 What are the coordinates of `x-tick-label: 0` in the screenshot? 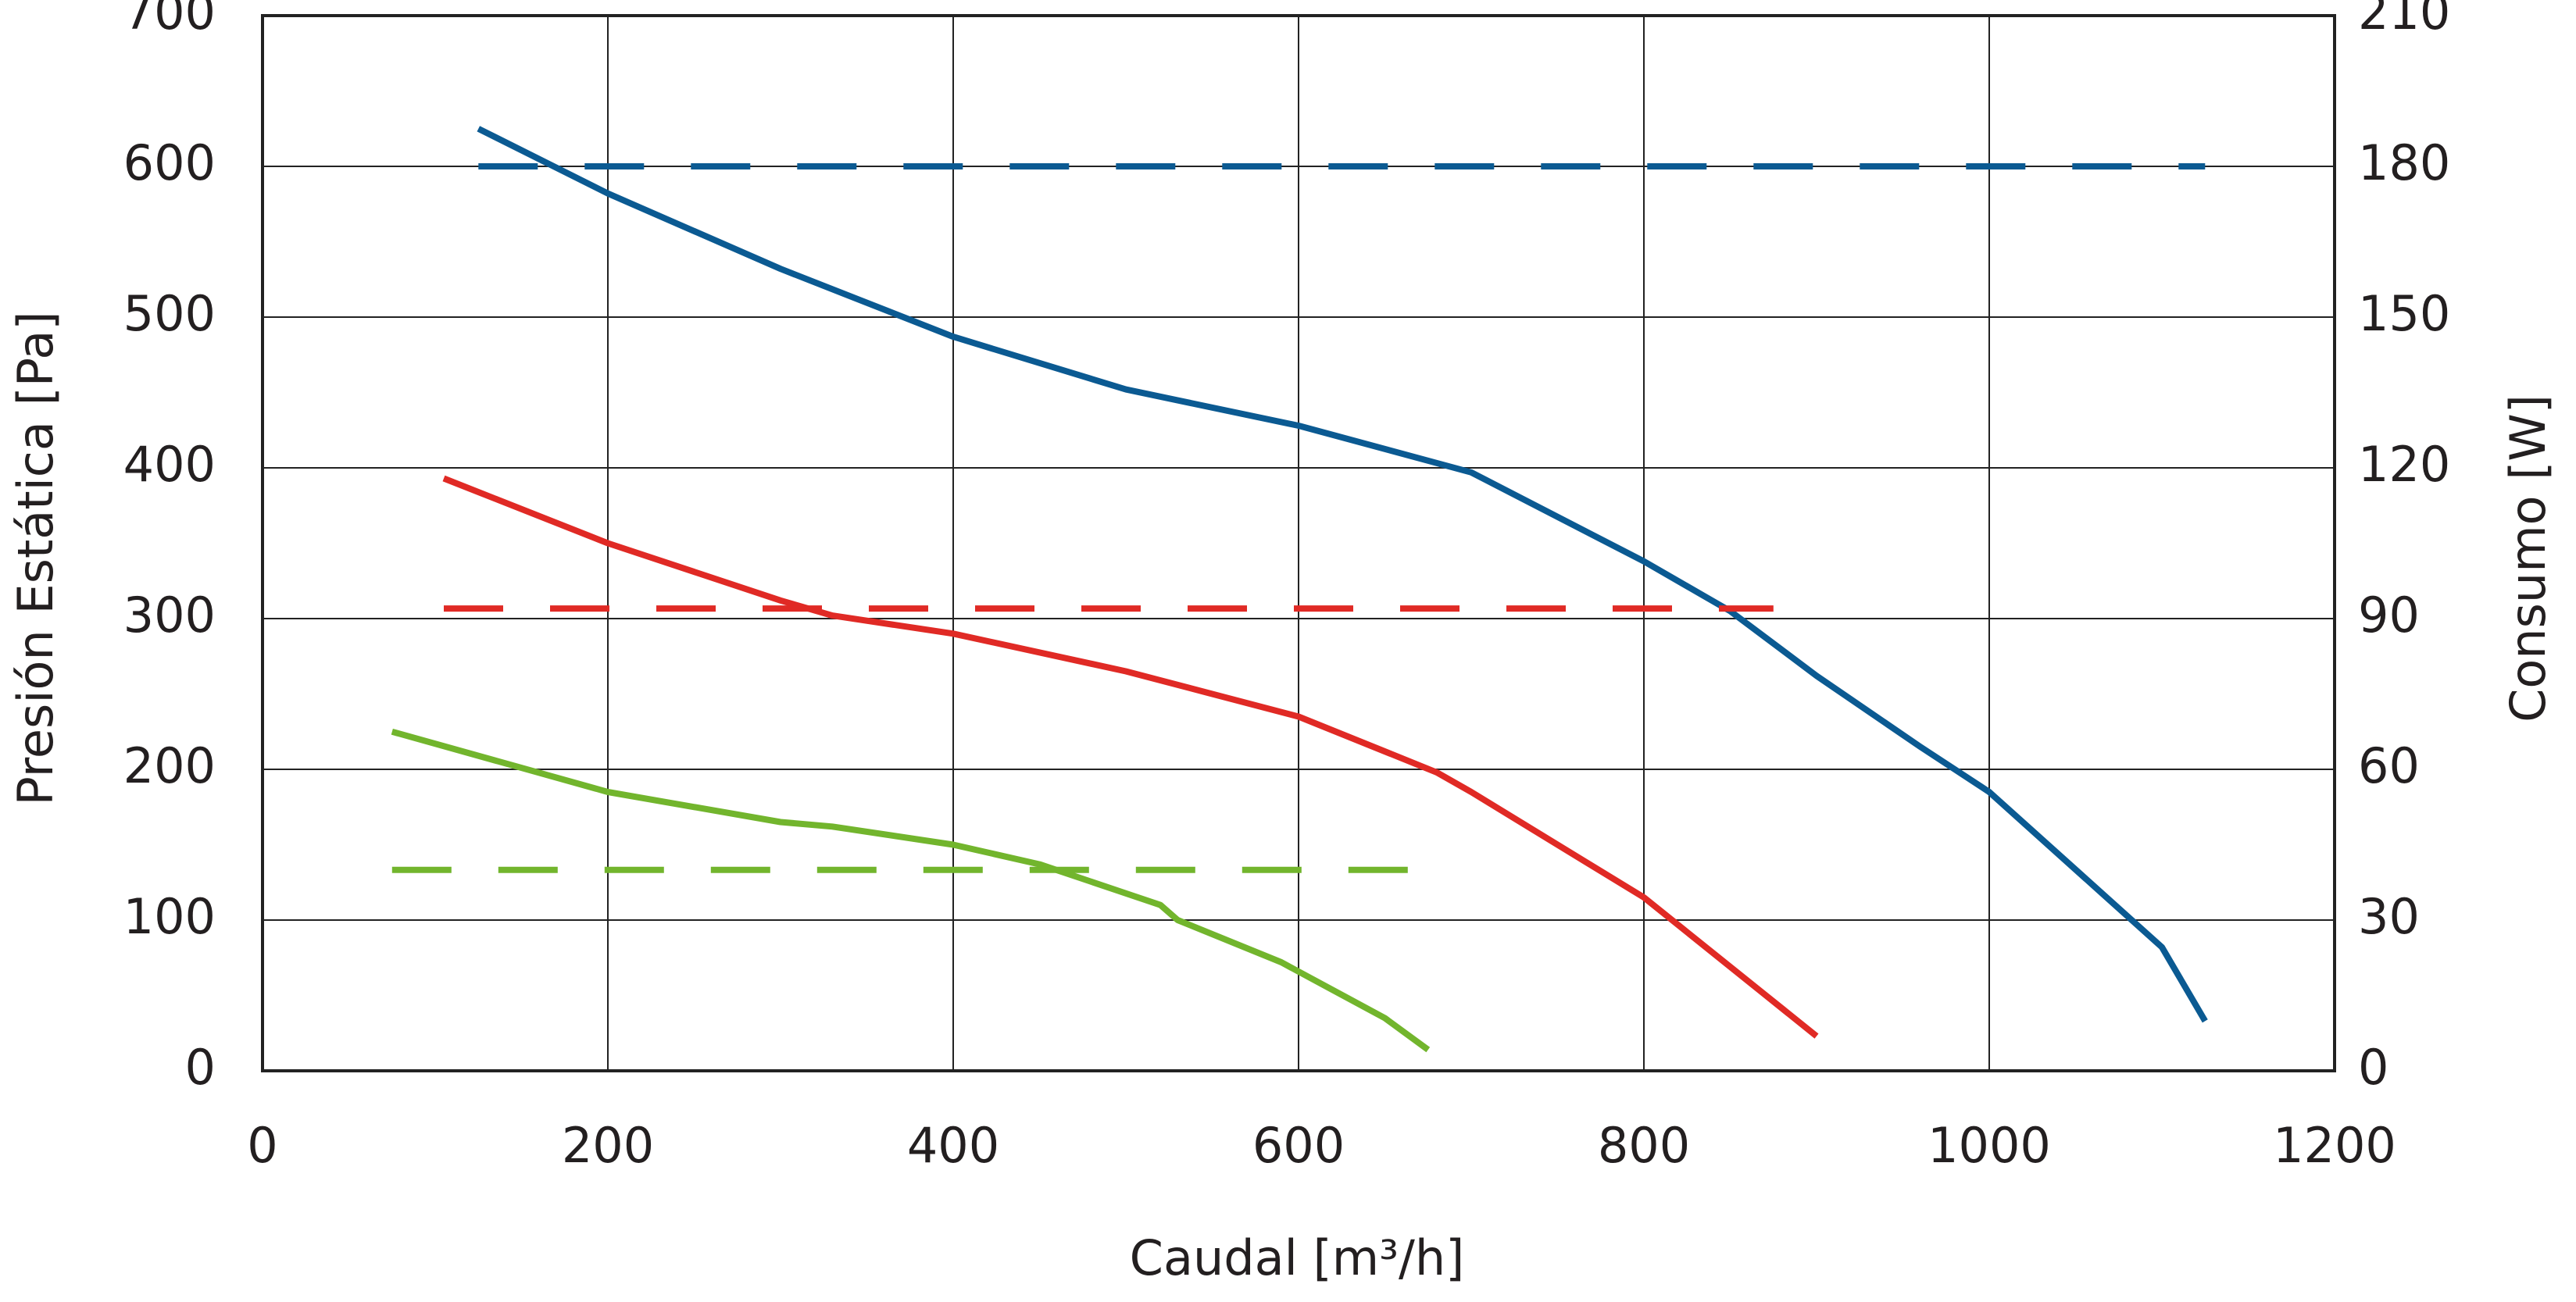 It's located at (262, 1145).